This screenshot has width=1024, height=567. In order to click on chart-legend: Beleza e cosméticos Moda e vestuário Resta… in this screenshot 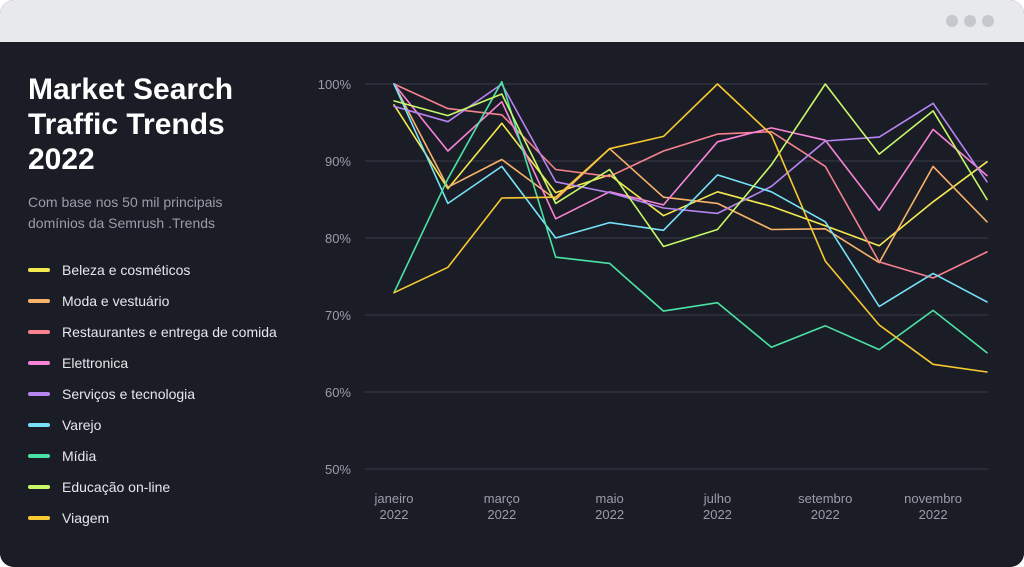, I will do `click(173, 394)`.